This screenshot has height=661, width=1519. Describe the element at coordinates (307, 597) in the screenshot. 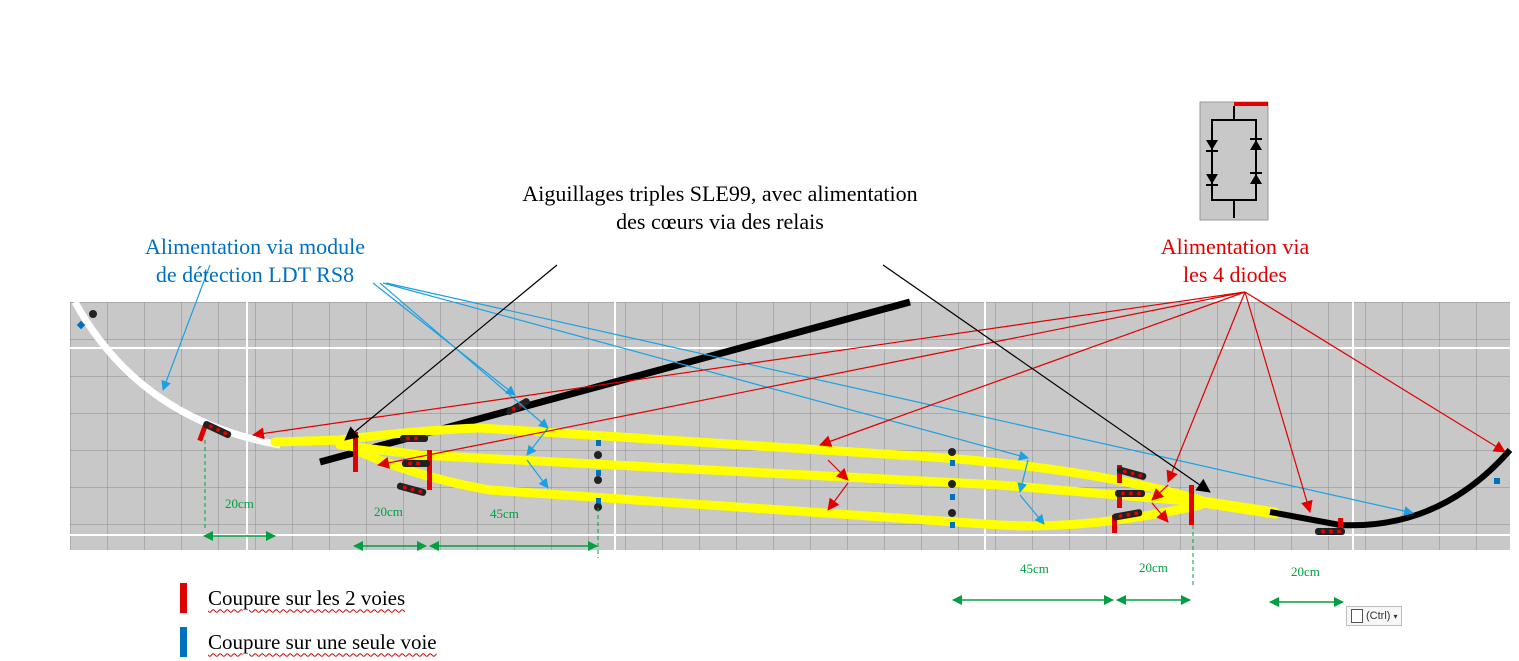

I see `legend-both-label: Coupure sur les 2 voies` at that location.